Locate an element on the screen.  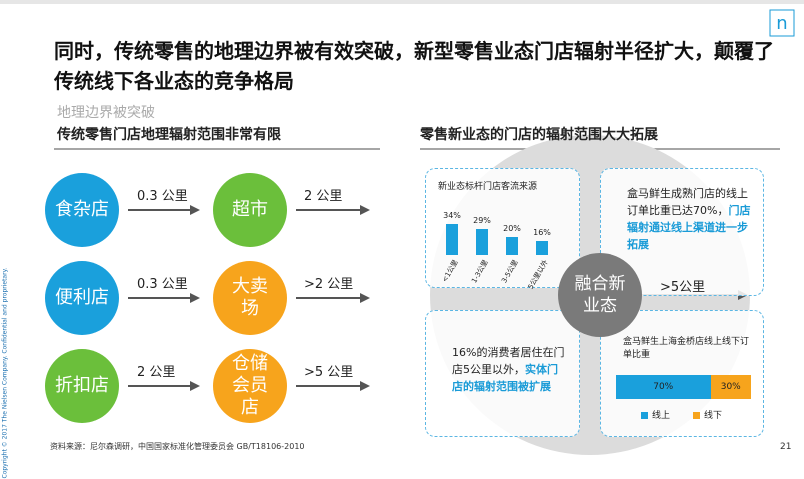
subtitle: 地理边界被突破 is located at coordinates (106, 113).